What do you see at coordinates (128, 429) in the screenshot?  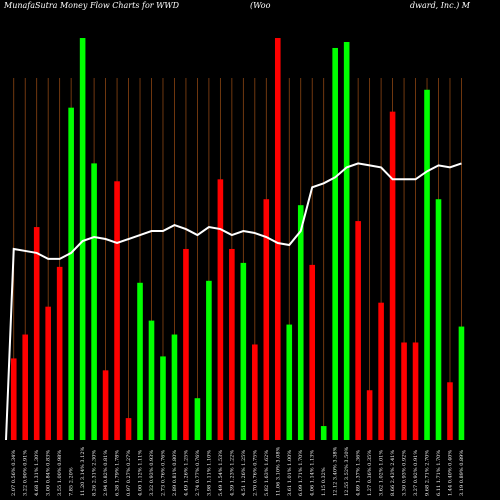 I see `bar-0.97 0.27% 0.27%` at bounding box center [128, 429].